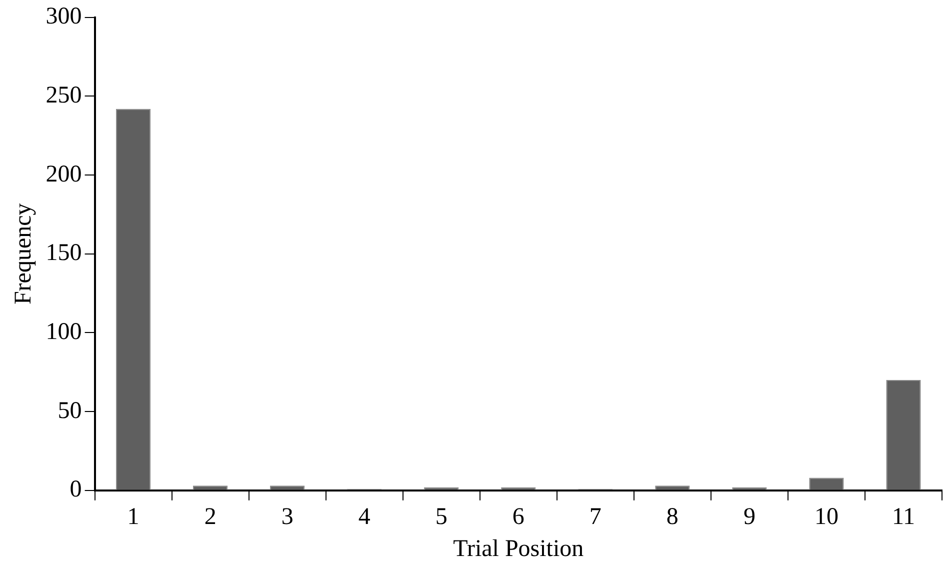  I want to click on x-tick-label: 4, so click(364, 517).